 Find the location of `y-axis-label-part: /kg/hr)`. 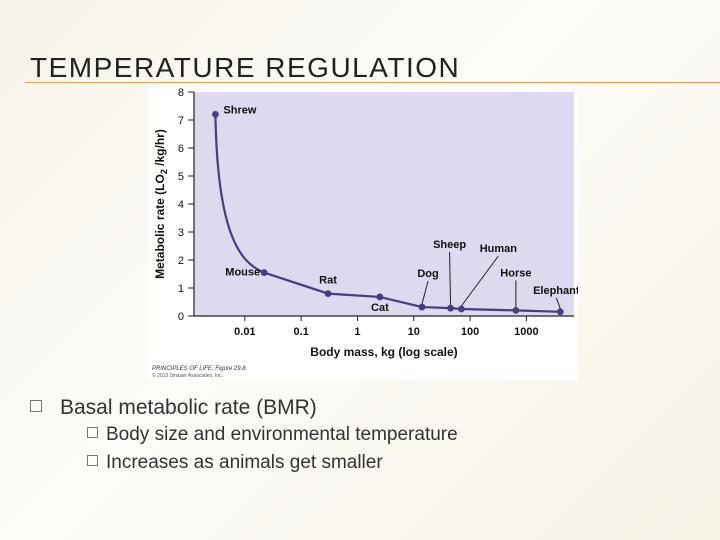

y-axis-label-part: /kg/hr) is located at coordinates (160, 149).